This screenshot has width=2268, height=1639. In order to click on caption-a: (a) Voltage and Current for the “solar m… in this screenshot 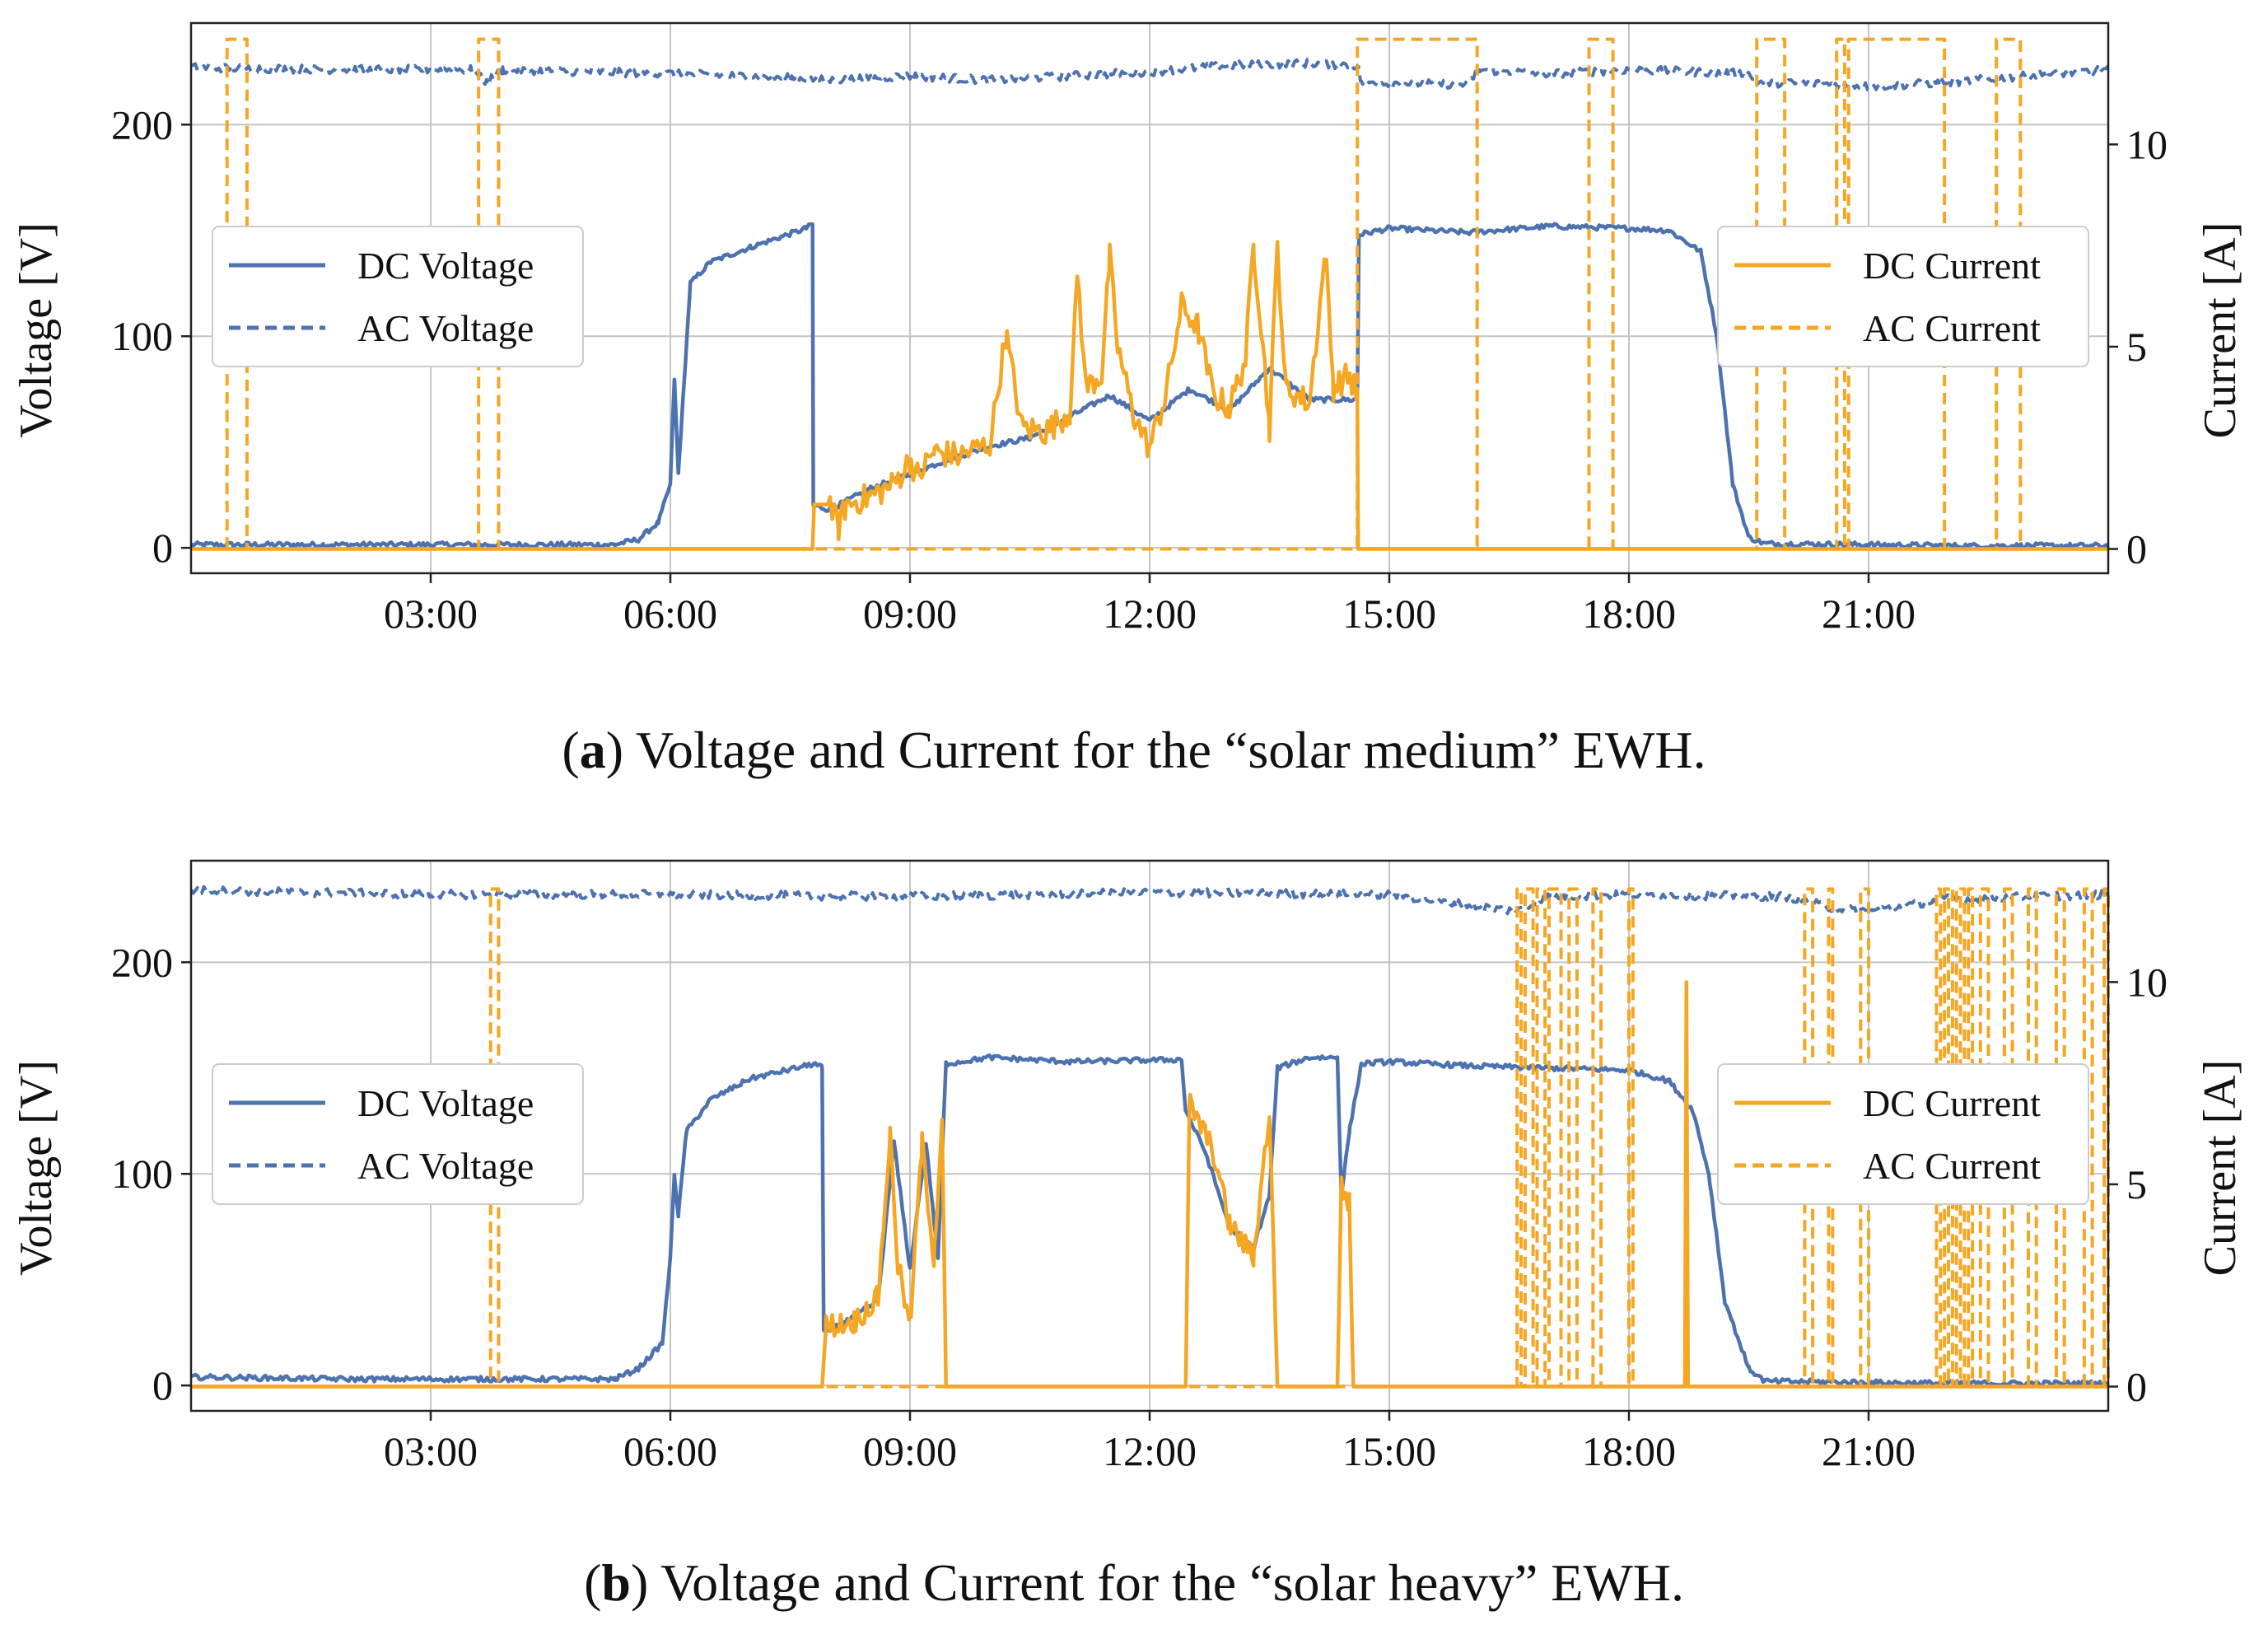, I will do `click(1134, 750)`.